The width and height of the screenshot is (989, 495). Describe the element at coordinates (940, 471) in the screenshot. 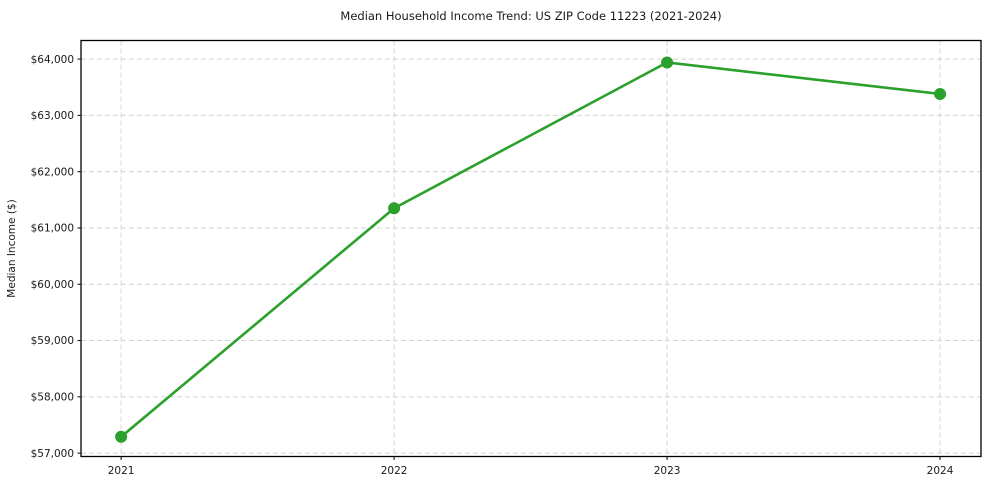

I see `x-tick-label: 2024` at that location.